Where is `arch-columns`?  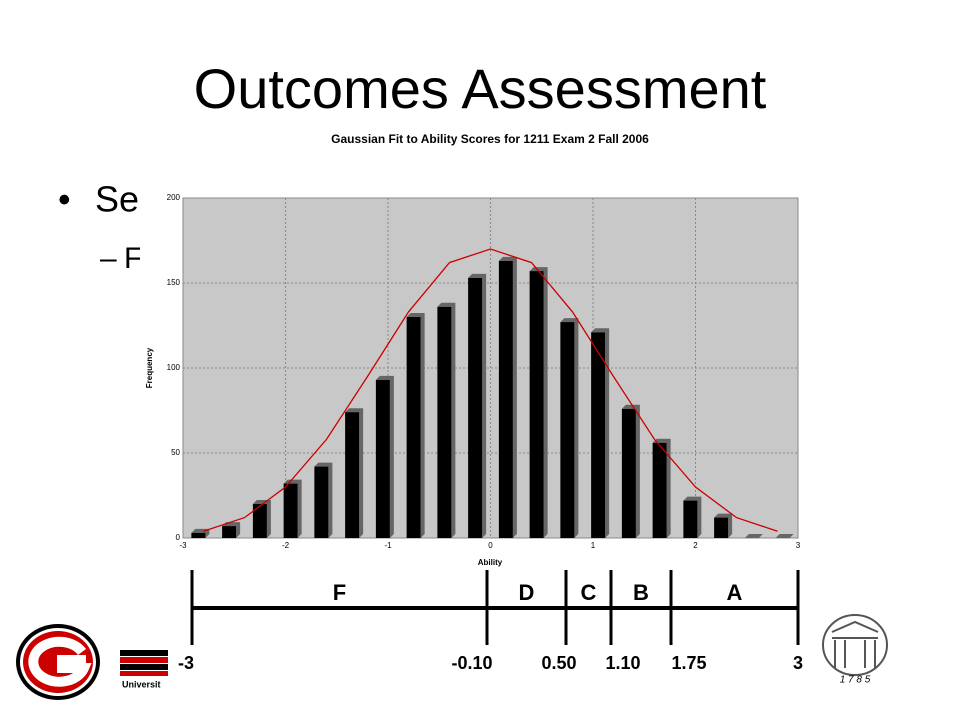
arch-columns is located at coordinates (855, 644).